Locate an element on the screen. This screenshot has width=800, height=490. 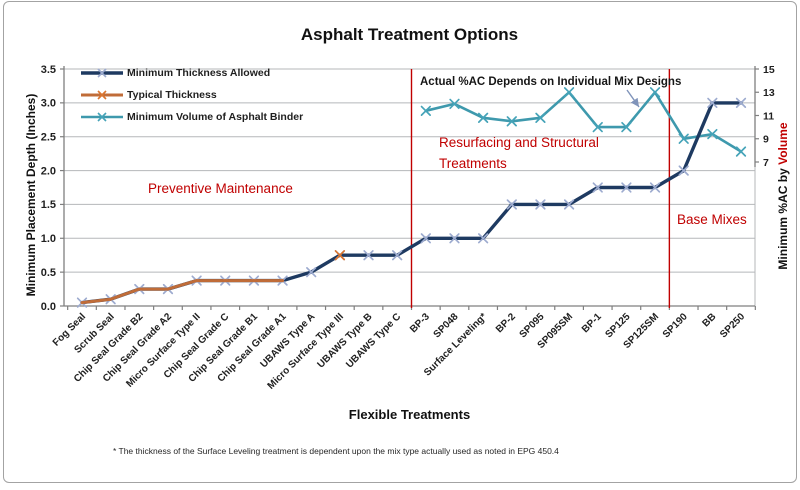
svg-text: 0.0 is located at coordinates (48, 307).